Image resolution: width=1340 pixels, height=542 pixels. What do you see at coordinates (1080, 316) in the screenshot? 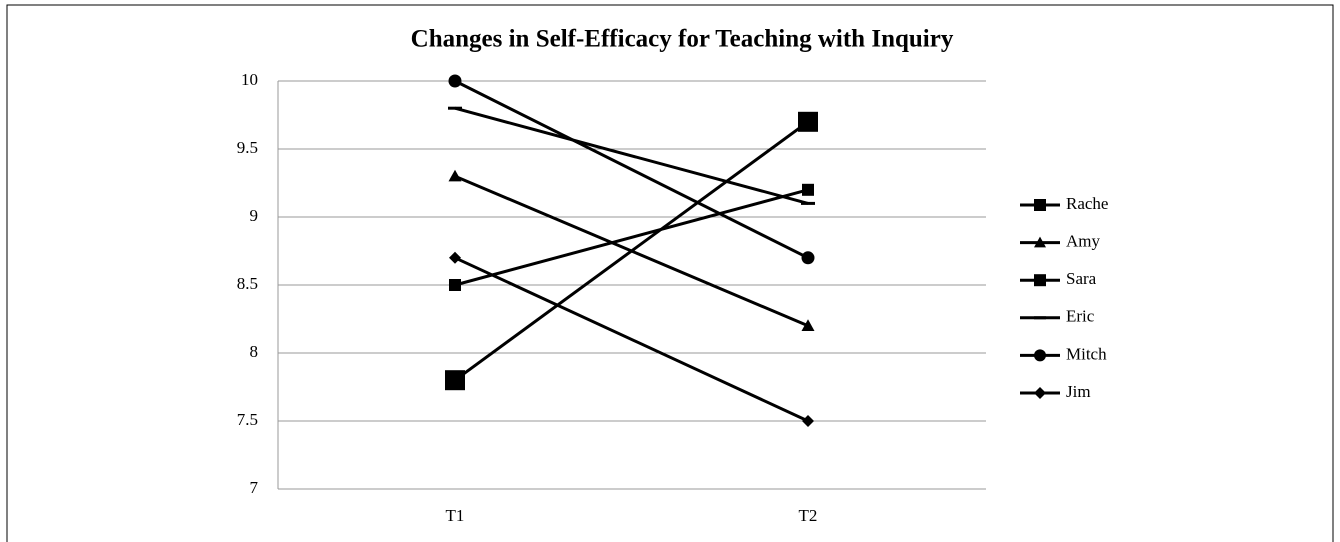
I see `legend-label: Eric` at bounding box center [1080, 316].